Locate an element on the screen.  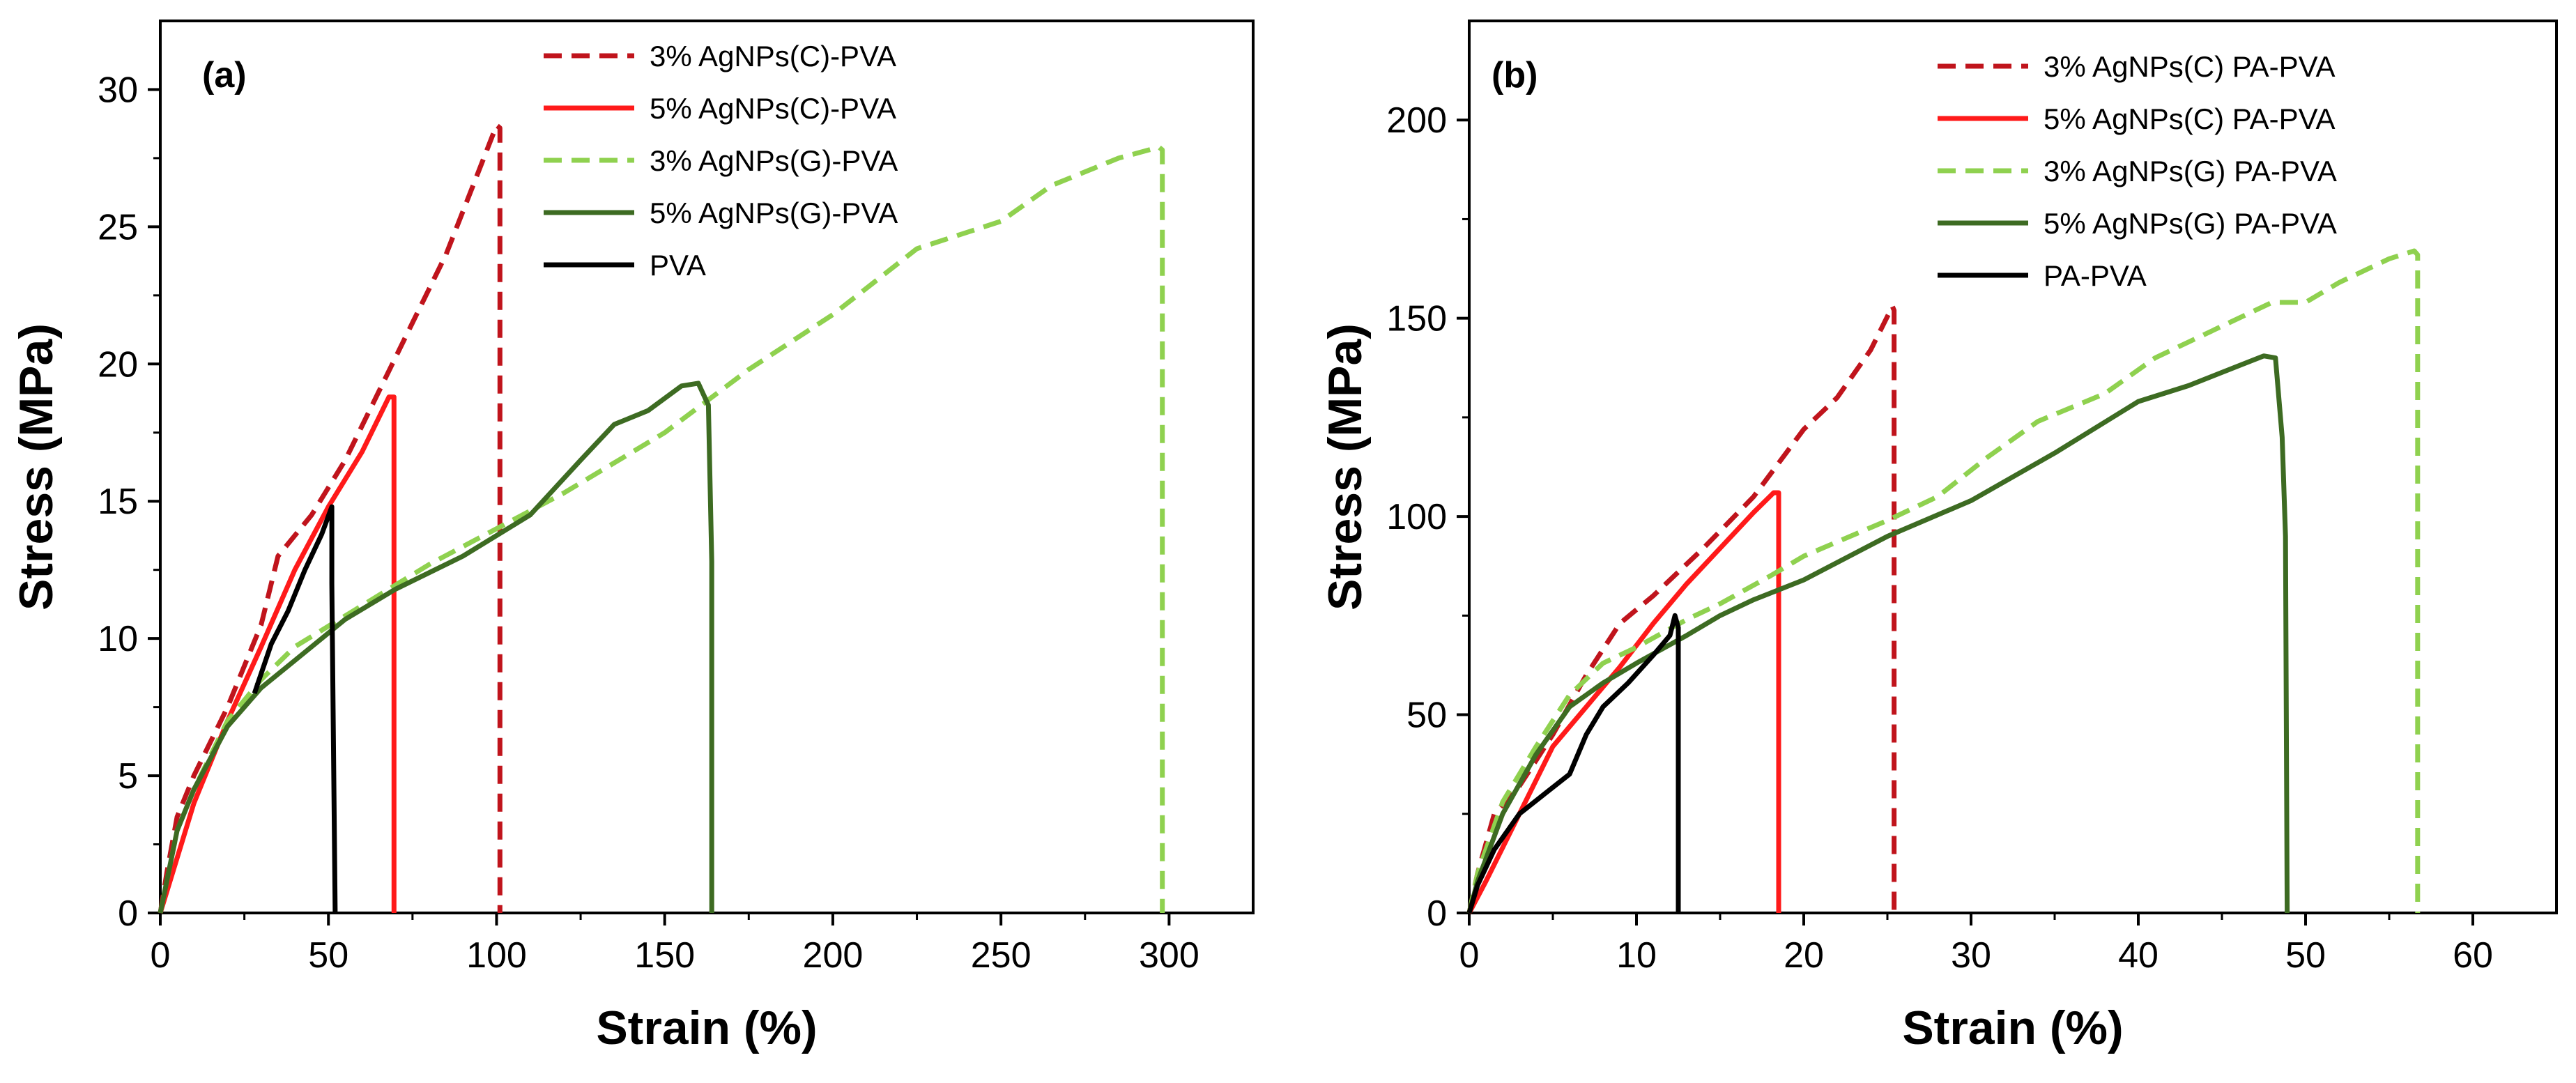
legend-label: 3% AgNPs(C)-PVA is located at coordinates (773, 56).